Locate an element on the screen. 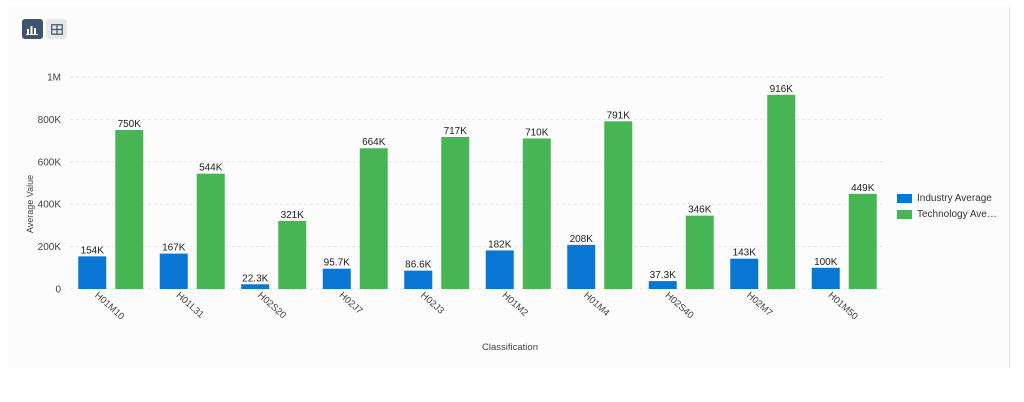 The width and height of the screenshot is (1024, 402). x-tick-label: H02S40 is located at coordinates (679, 305).